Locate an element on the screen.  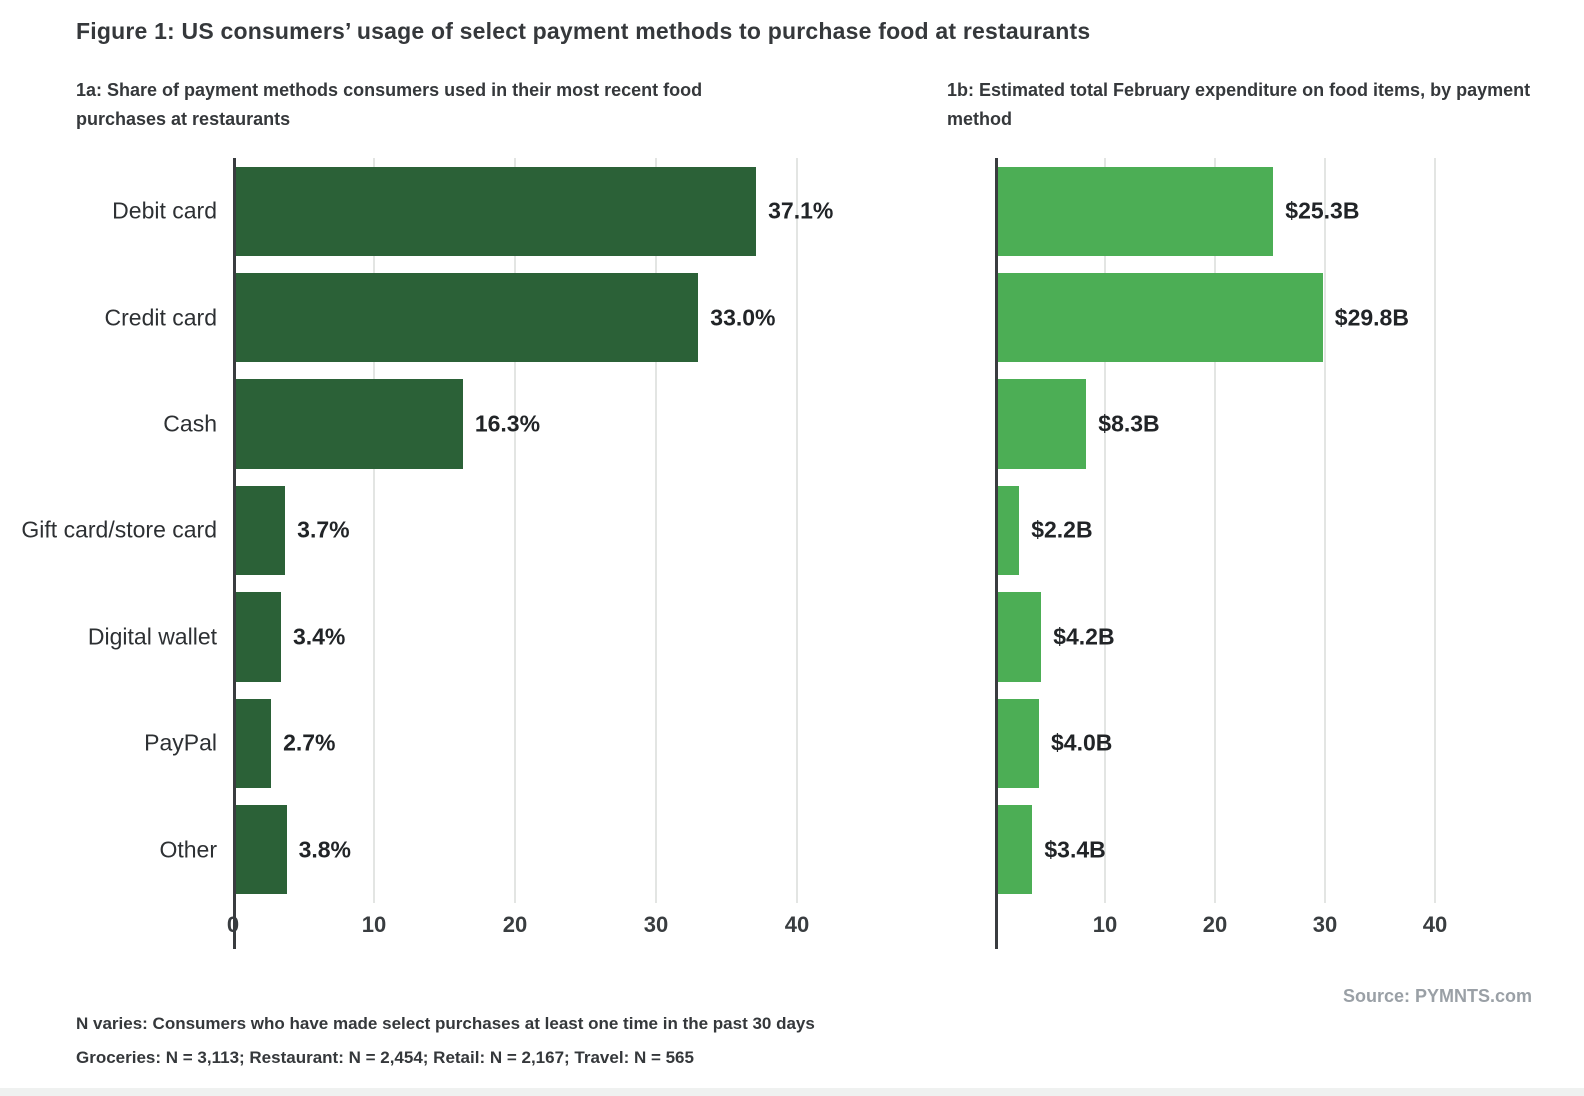
category-label: PayPal is located at coordinates (154, 743).